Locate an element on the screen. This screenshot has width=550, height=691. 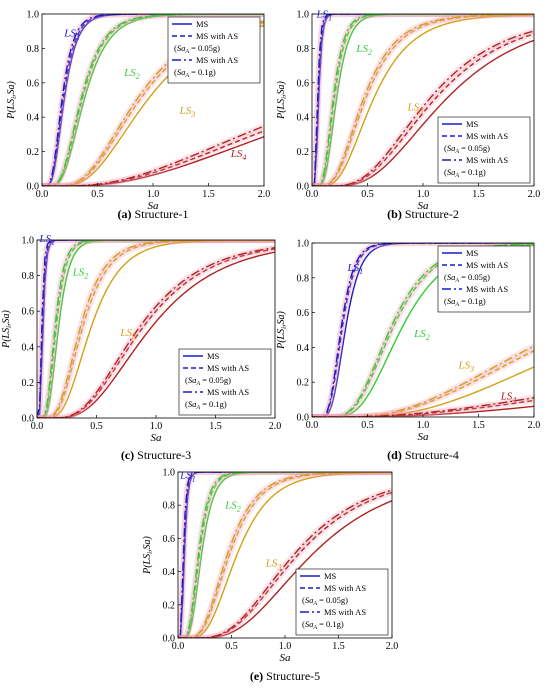
ls4-as01-curve is located at coordinates (423, 108).